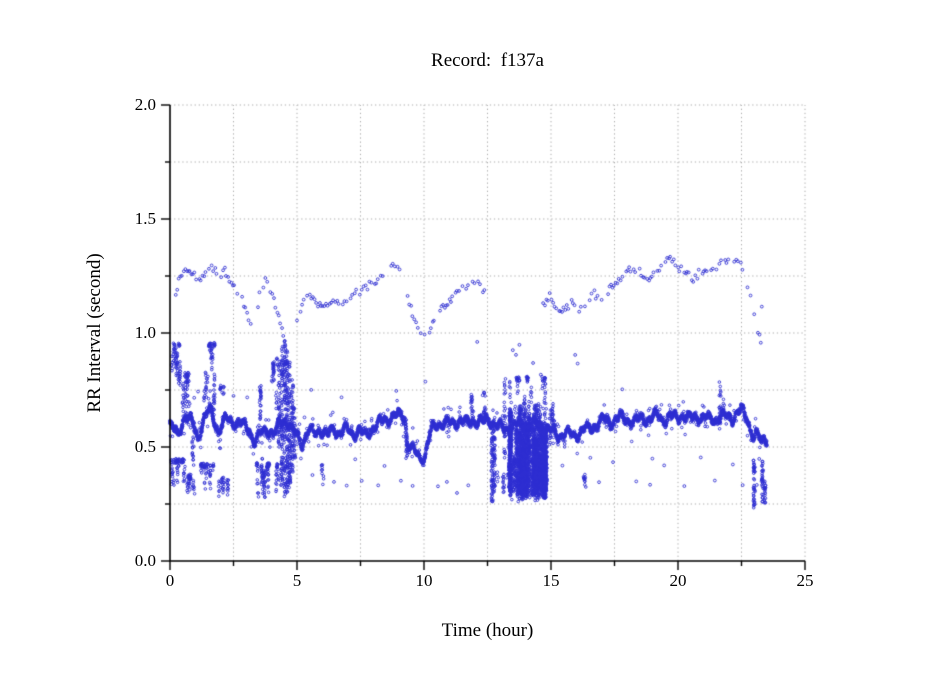 The width and height of the screenshot is (949, 697). Describe the element at coordinates (297, 580) in the screenshot. I see `x-tick-label: 5` at that location.